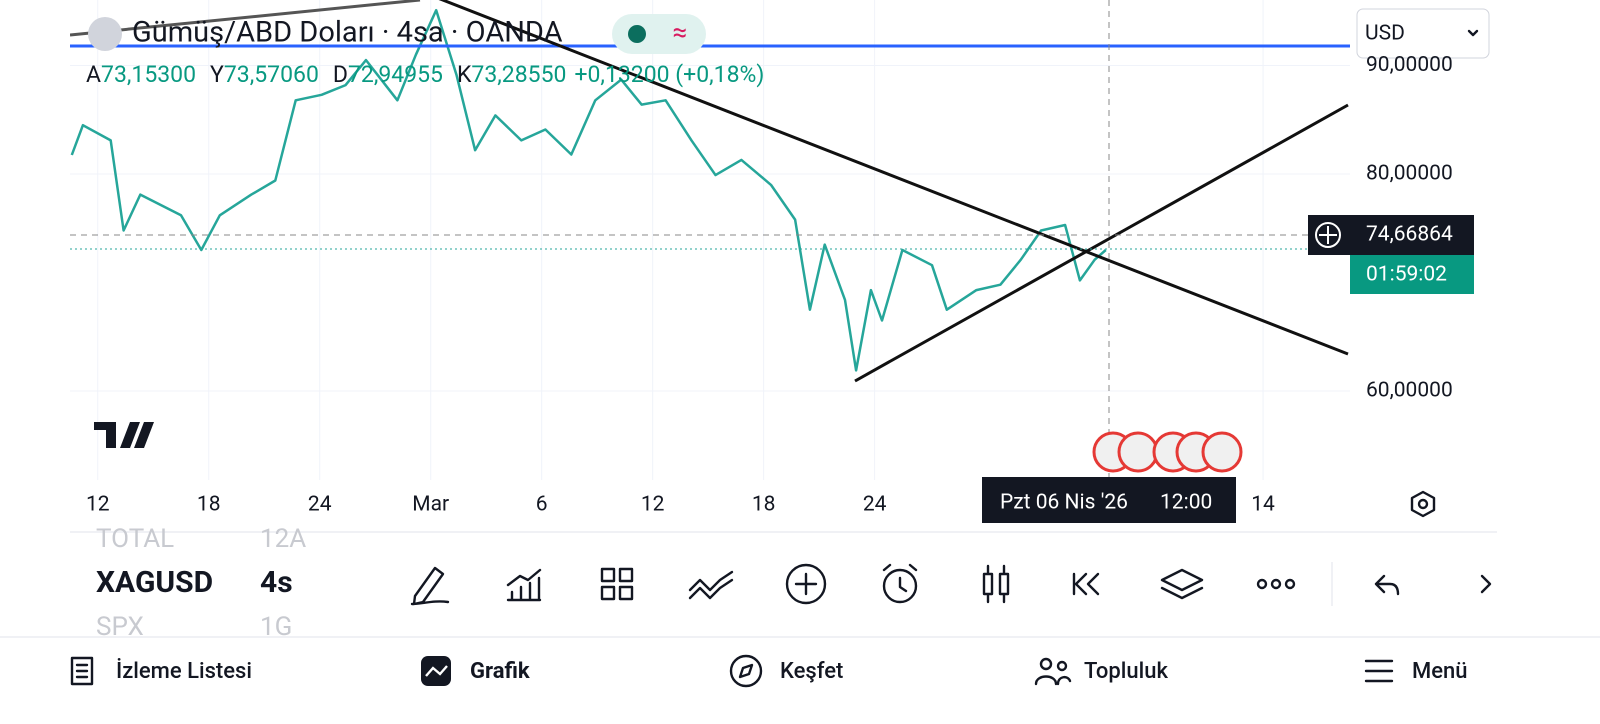  Describe the element at coordinates (217, 74) in the screenshot. I see `ohlc-key: Y` at that location.